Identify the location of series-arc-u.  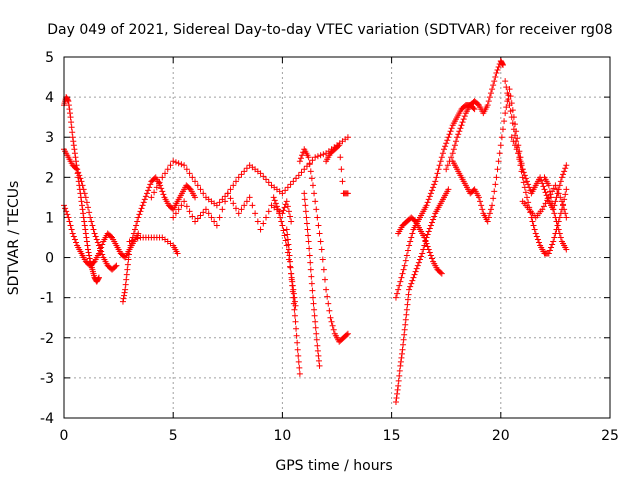
(555, 213).